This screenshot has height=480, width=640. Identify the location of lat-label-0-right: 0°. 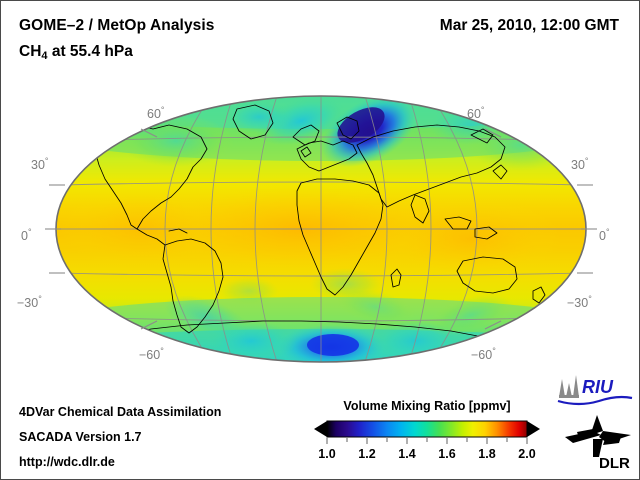
(604, 235).